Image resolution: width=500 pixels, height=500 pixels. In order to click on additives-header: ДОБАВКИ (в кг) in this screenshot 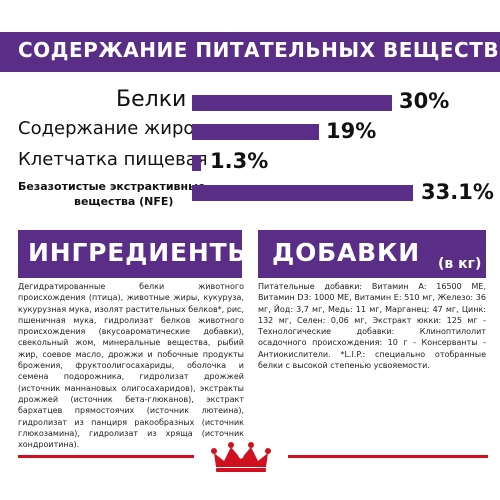, I will do `click(372, 254)`.